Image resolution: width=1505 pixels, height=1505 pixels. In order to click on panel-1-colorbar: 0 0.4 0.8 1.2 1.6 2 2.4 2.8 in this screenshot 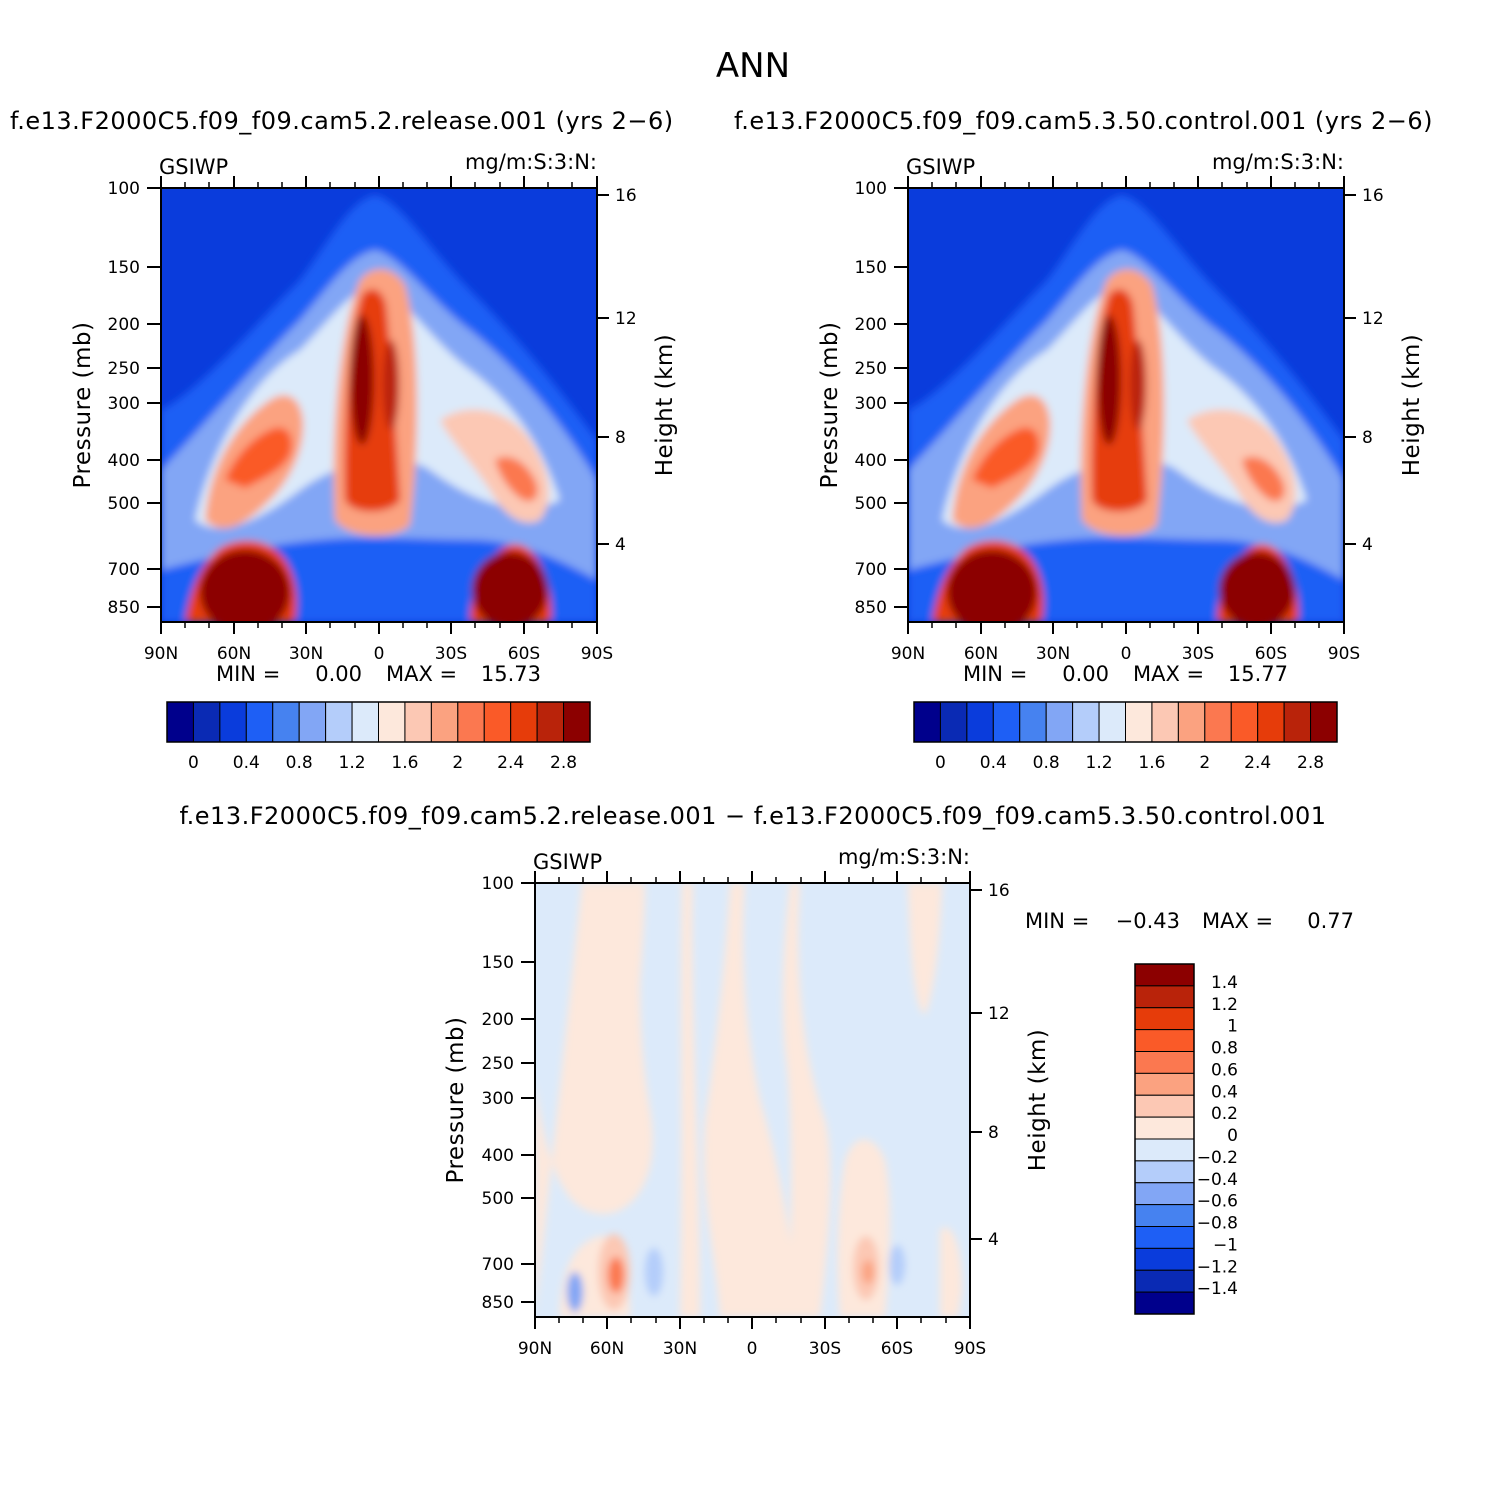, I will do `click(378, 737)`.